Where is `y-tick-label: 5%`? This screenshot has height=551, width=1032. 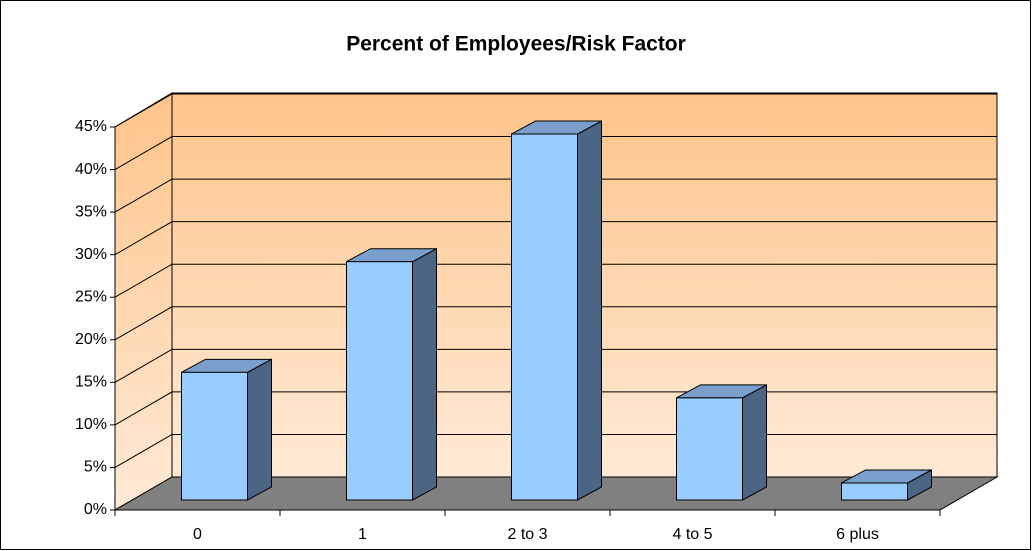 y-tick-label: 5% is located at coordinates (95, 467).